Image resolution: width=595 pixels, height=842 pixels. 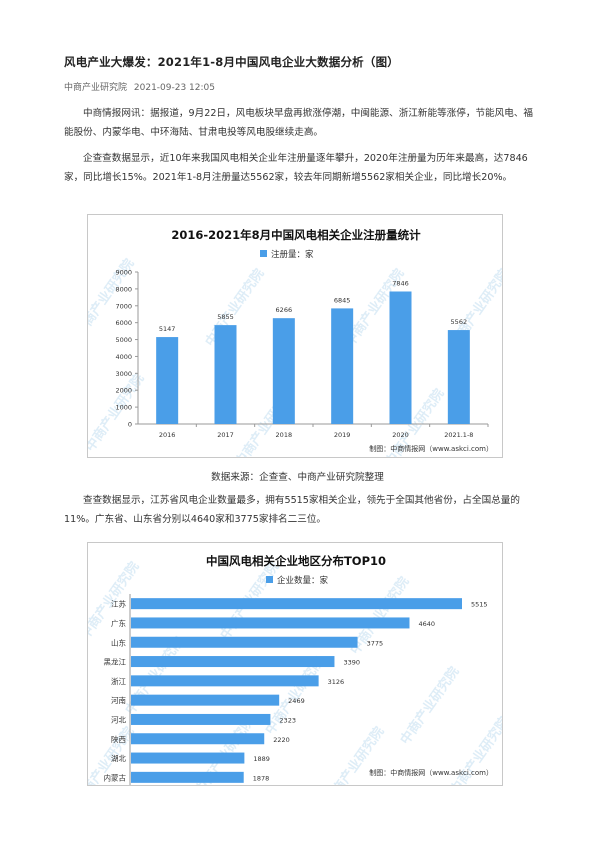 I want to click on chart-title: 2016-2021年8月中国风电相关企业注册量统计, so click(x=296, y=235).